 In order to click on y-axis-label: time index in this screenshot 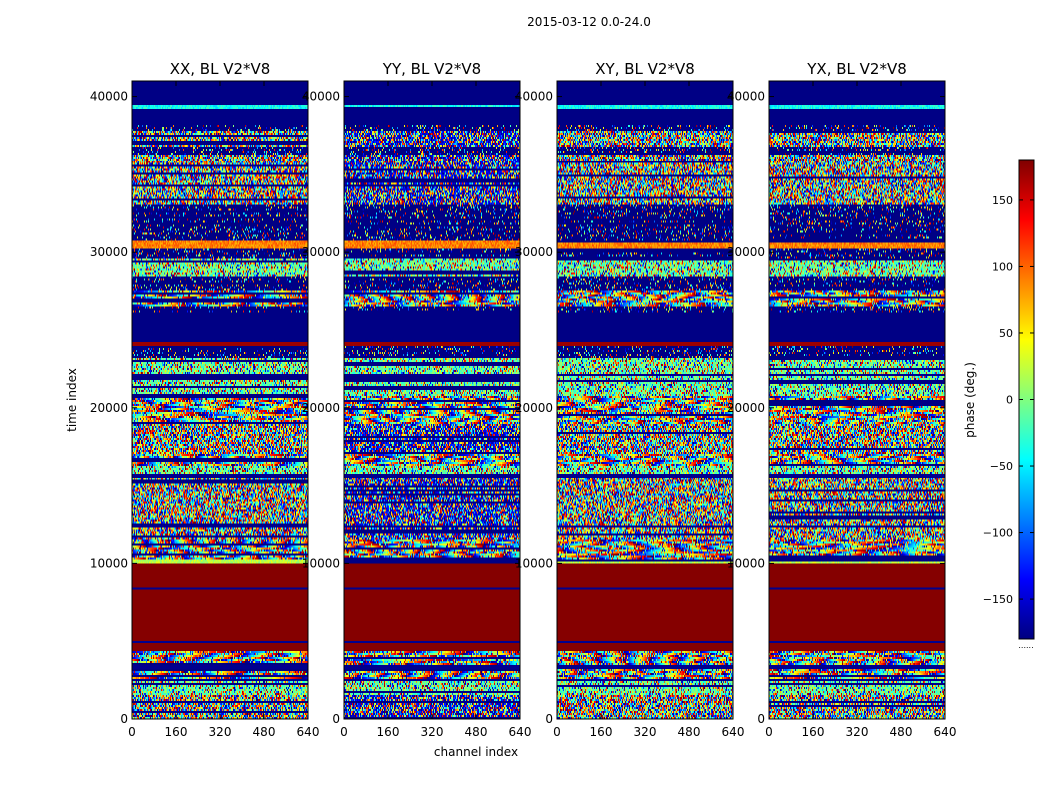, I will do `click(72, 400)`.